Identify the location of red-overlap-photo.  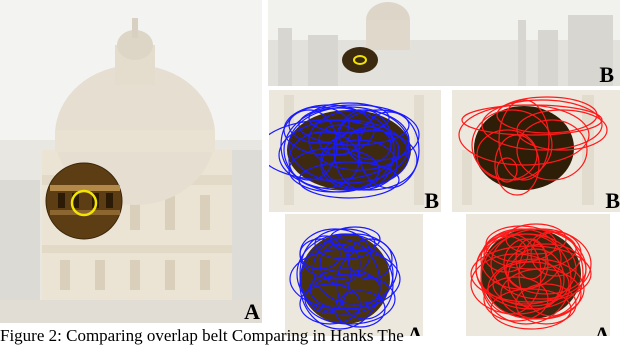
(536, 151).